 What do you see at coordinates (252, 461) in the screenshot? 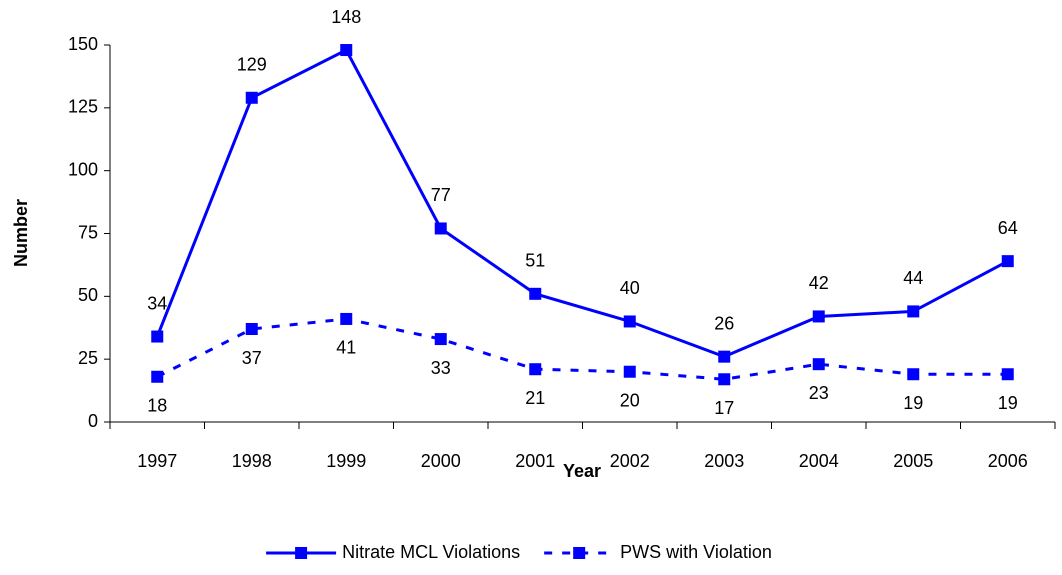
I see `x-tick-label: 1998` at bounding box center [252, 461].